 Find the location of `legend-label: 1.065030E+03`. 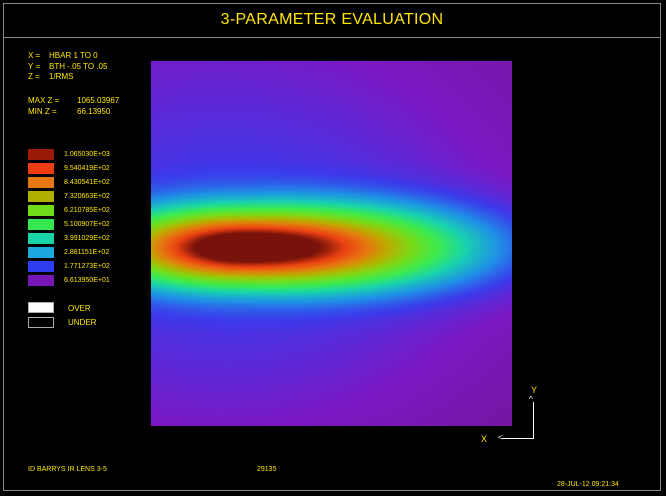

legend-label: 1.065030E+03 is located at coordinates (87, 154).